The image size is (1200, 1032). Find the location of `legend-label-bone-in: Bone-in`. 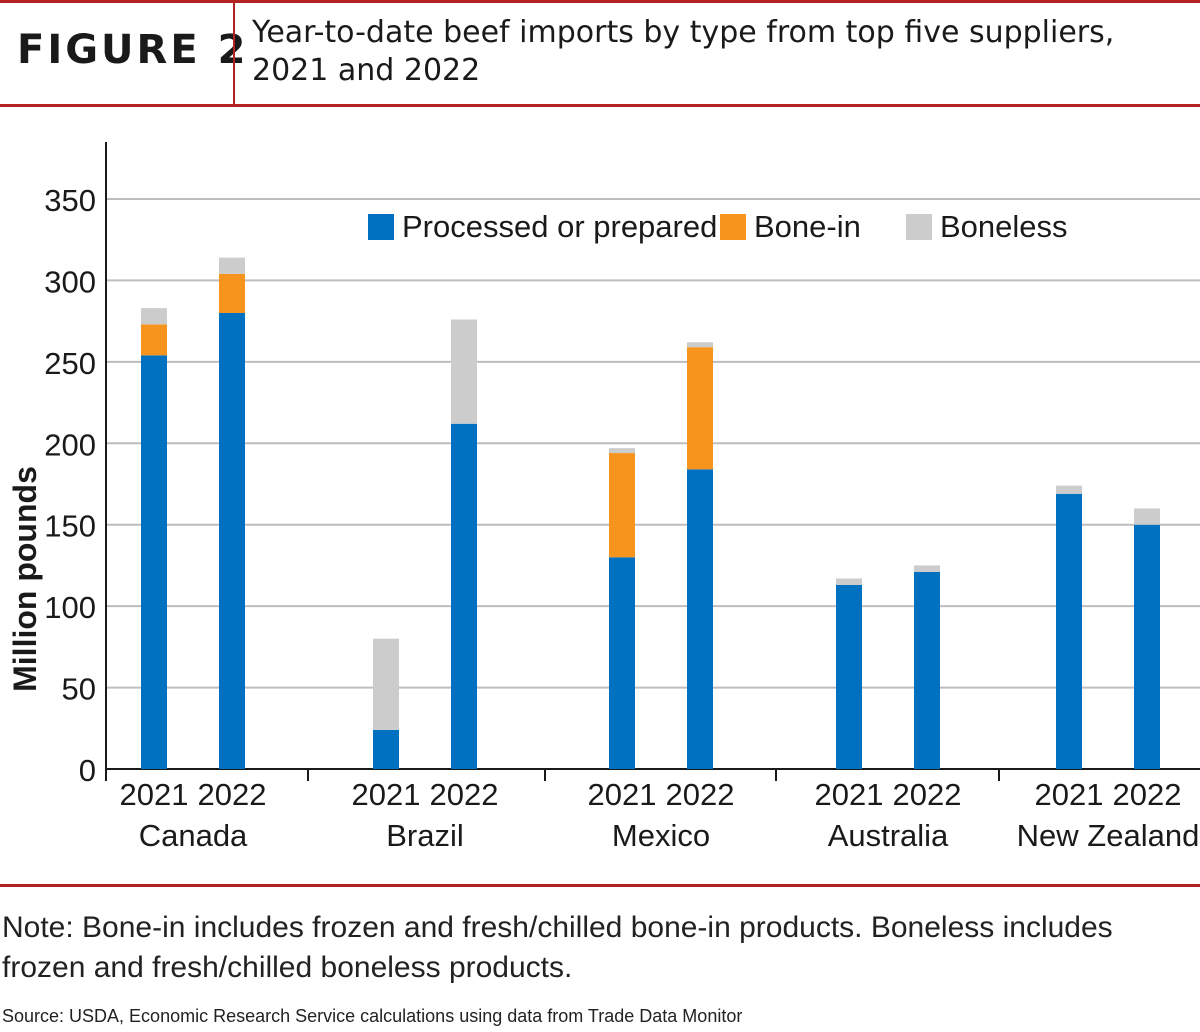

legend-label-bone-in: Bone-in is located at coordinates (807, 226).